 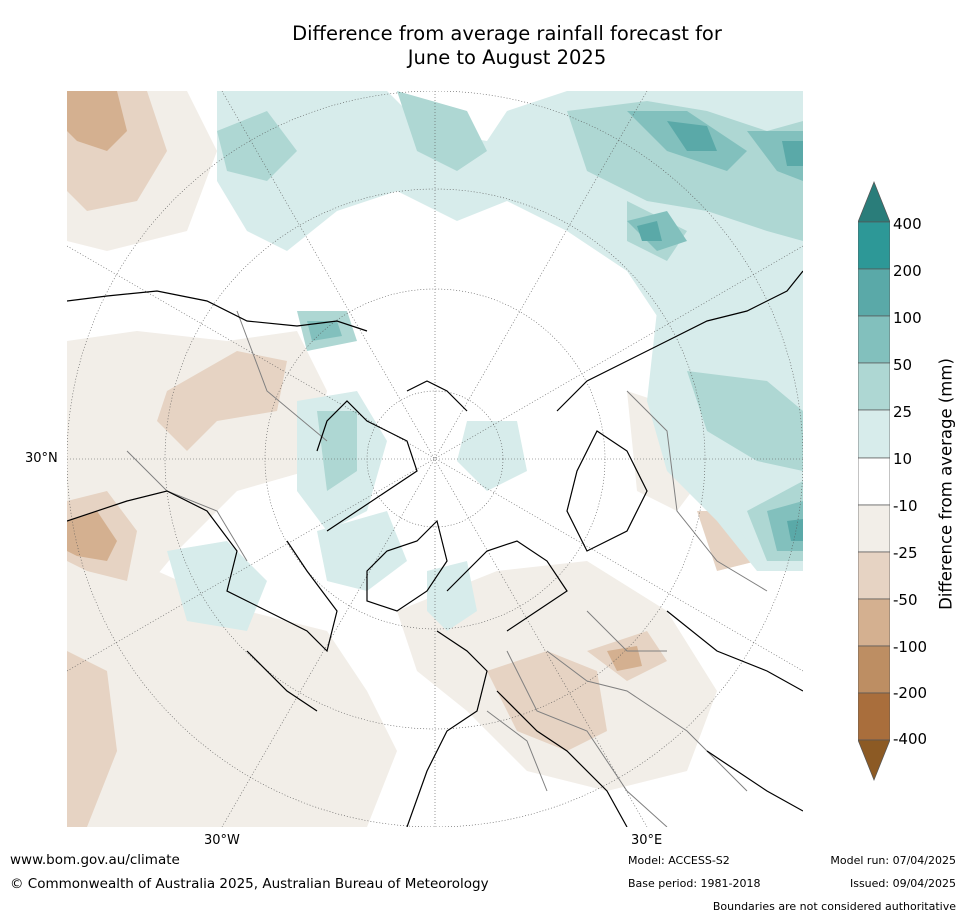 What do you see at coordinates (41, 458) in the screenshot?
I see `lat-label-30n: 30°N` at bounding box center [41, 458].